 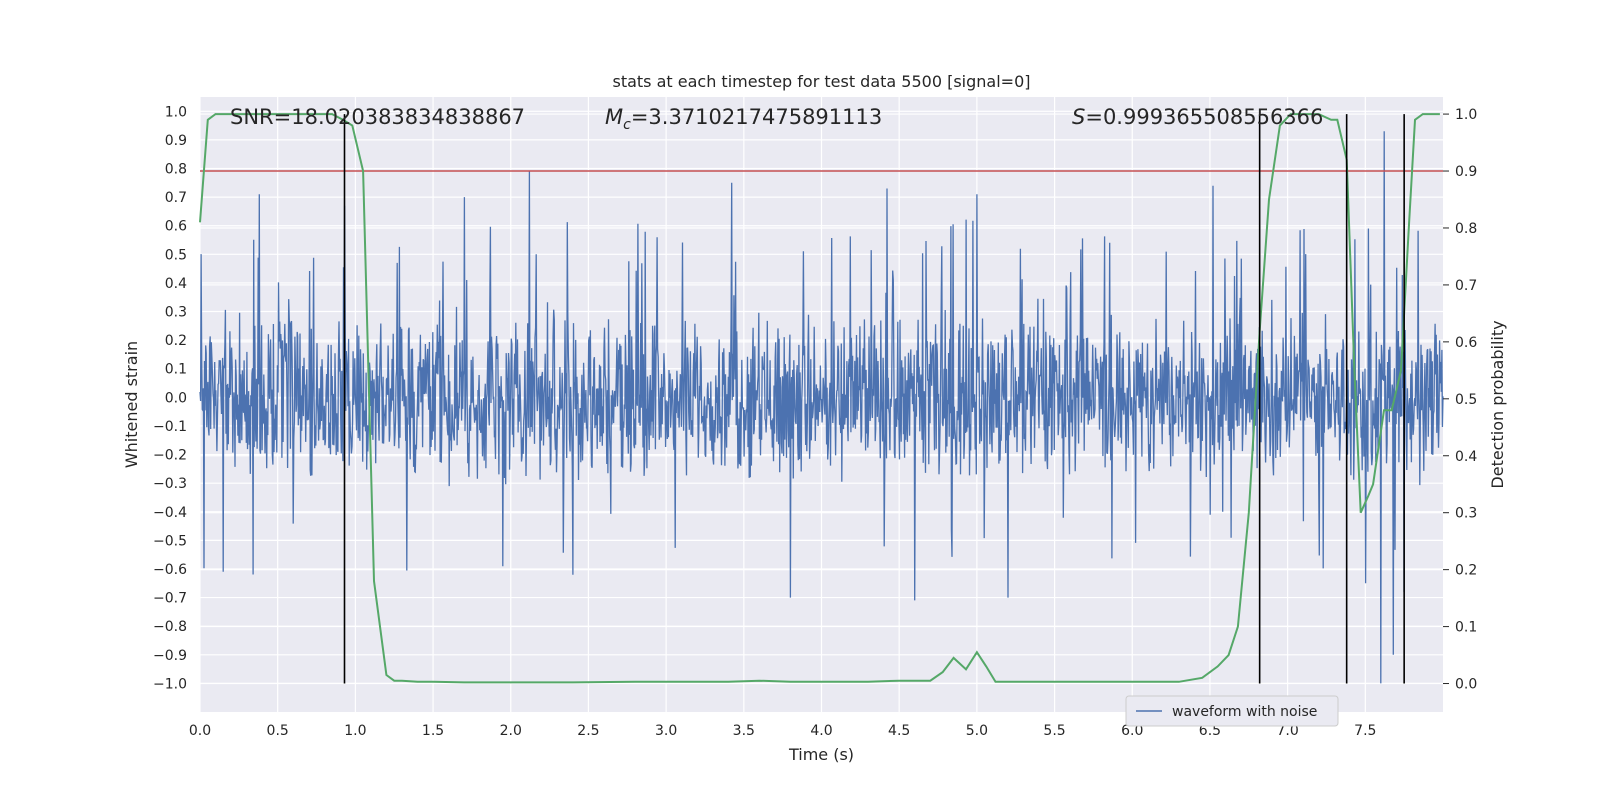 I want to click on x-tick-label: 7.0, so click(x=1287, y=731).